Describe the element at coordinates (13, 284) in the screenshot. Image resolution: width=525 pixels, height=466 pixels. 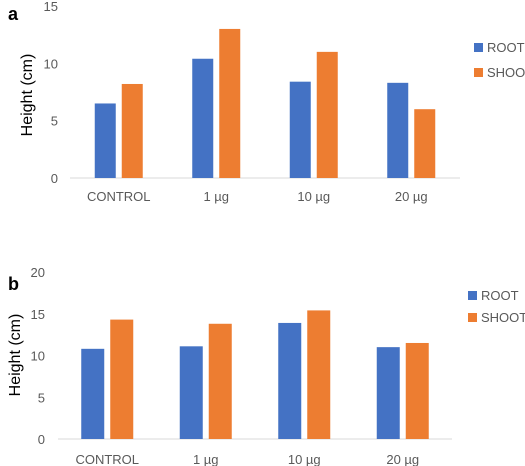
I see `panel-label-b: b` at that location.